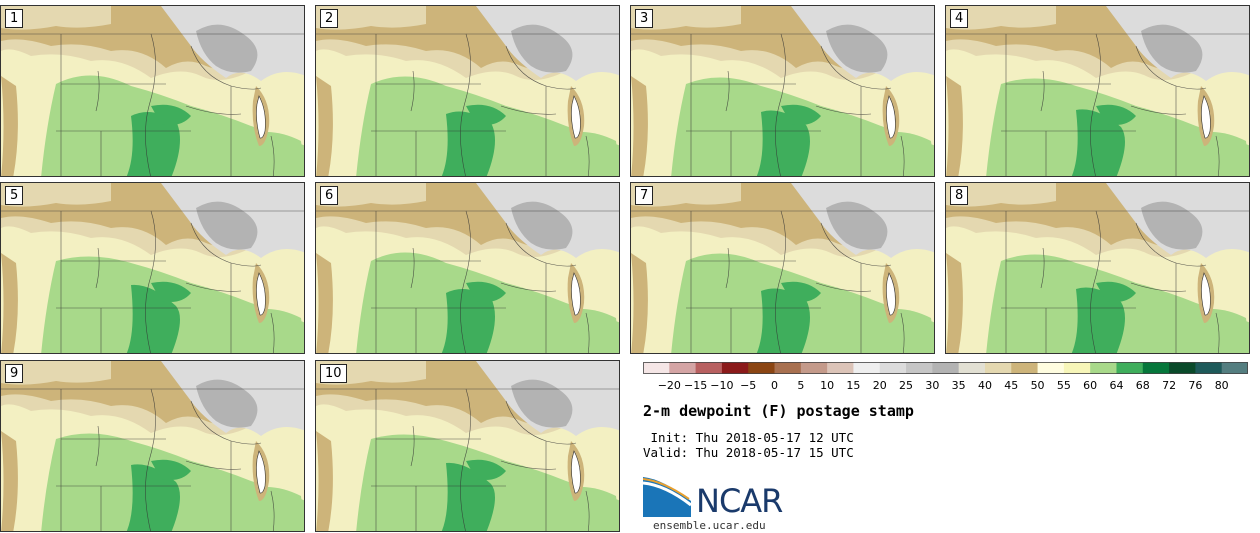  Describe the element at coordinates (853, 385) in the screenshot. I see `colorbar-tick-label: 15` at that location.